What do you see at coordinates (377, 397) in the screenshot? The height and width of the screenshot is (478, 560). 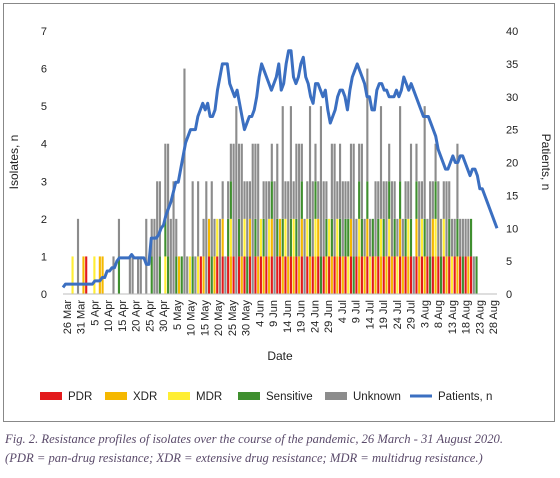 I see `legend-label-unknown: Unknown` at bounding box center [377, 397].